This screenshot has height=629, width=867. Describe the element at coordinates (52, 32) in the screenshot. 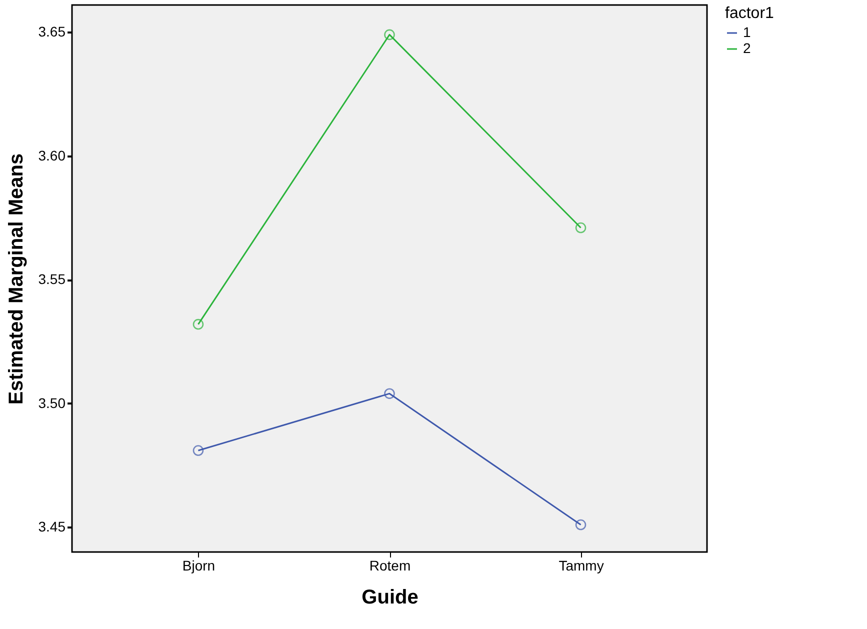

I see `y-tick-label: 3.65` at that location.